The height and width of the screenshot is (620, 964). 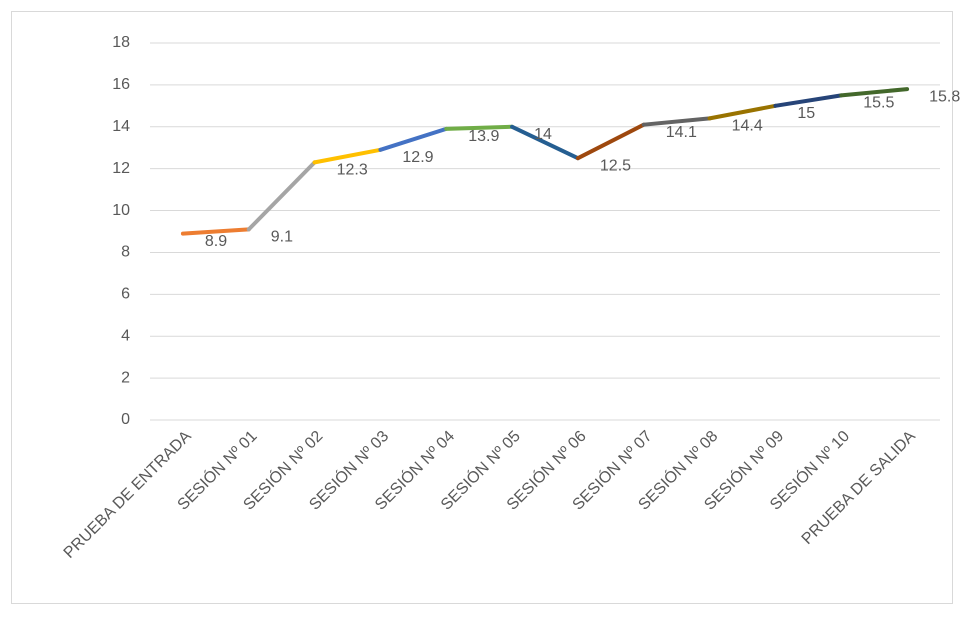 I want to click on y-tick-label: 14, so click(x=121, y=126).